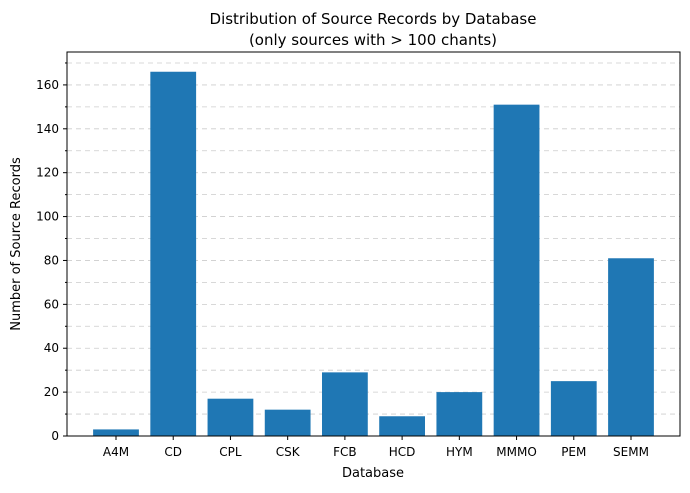 Image resolution: width=690 pixels, height=493 pixels. Describe the element at coordinates (51, 260) in the screenshot. I see `y-tick-label: 80` at that location.